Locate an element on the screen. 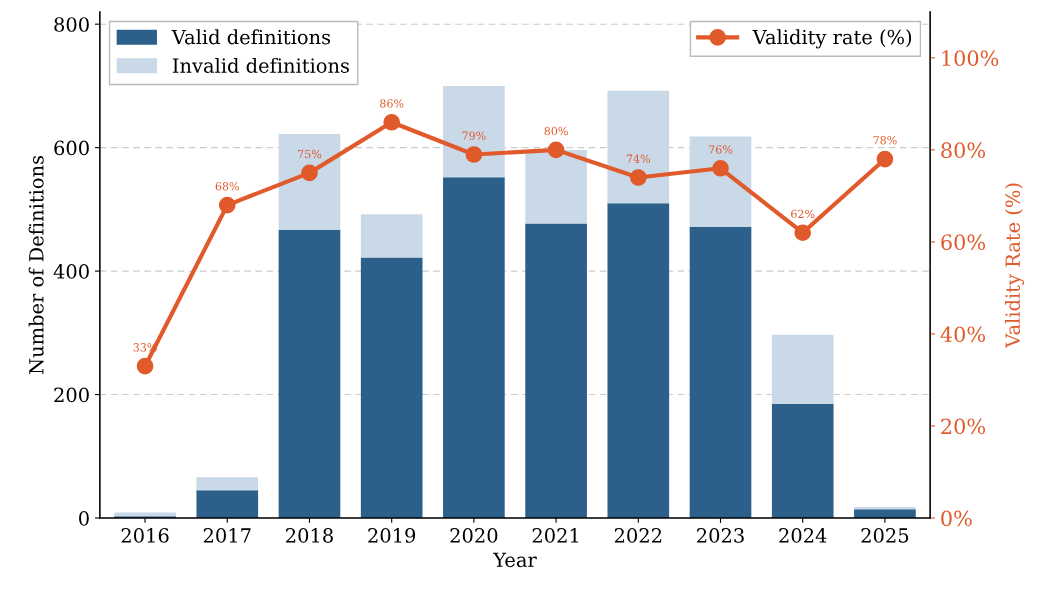 This screenshot has width=1051, height=592. x-tick-label: 2024 is located at coordinates (803, 535).